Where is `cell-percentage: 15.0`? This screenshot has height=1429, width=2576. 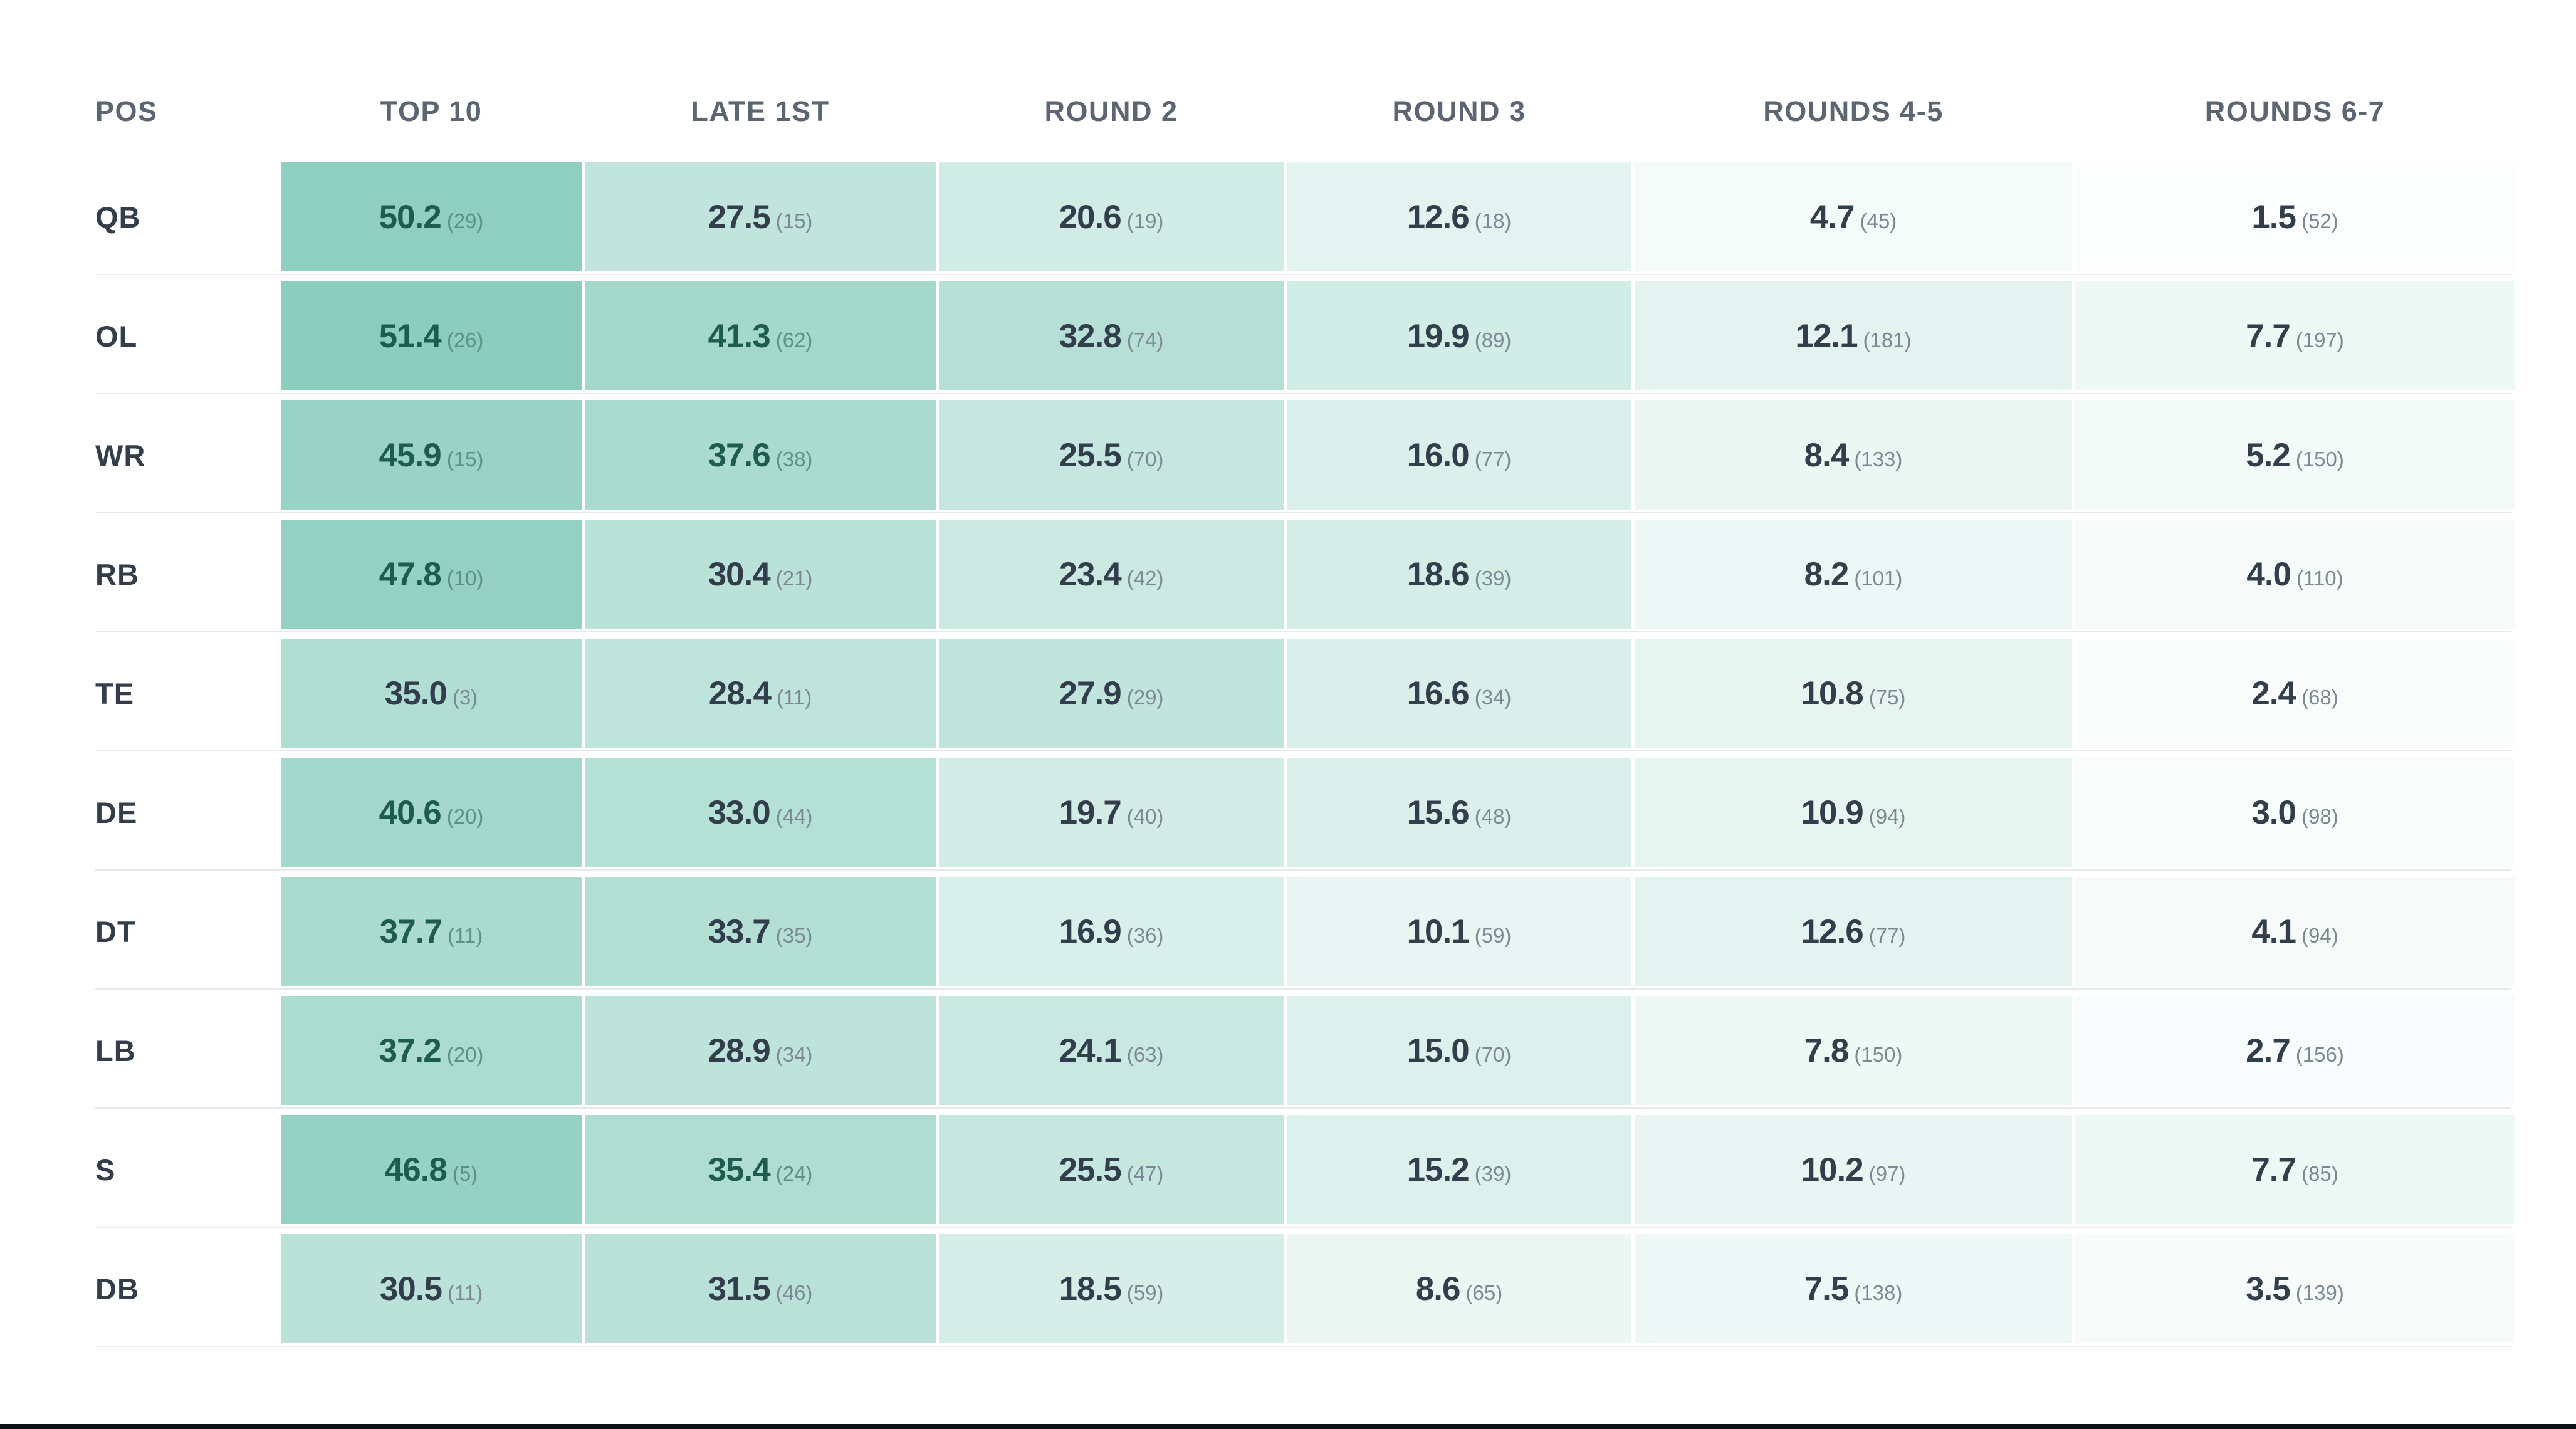
cell-percentage: 15.0 is located at coordinates (1438, 1050).